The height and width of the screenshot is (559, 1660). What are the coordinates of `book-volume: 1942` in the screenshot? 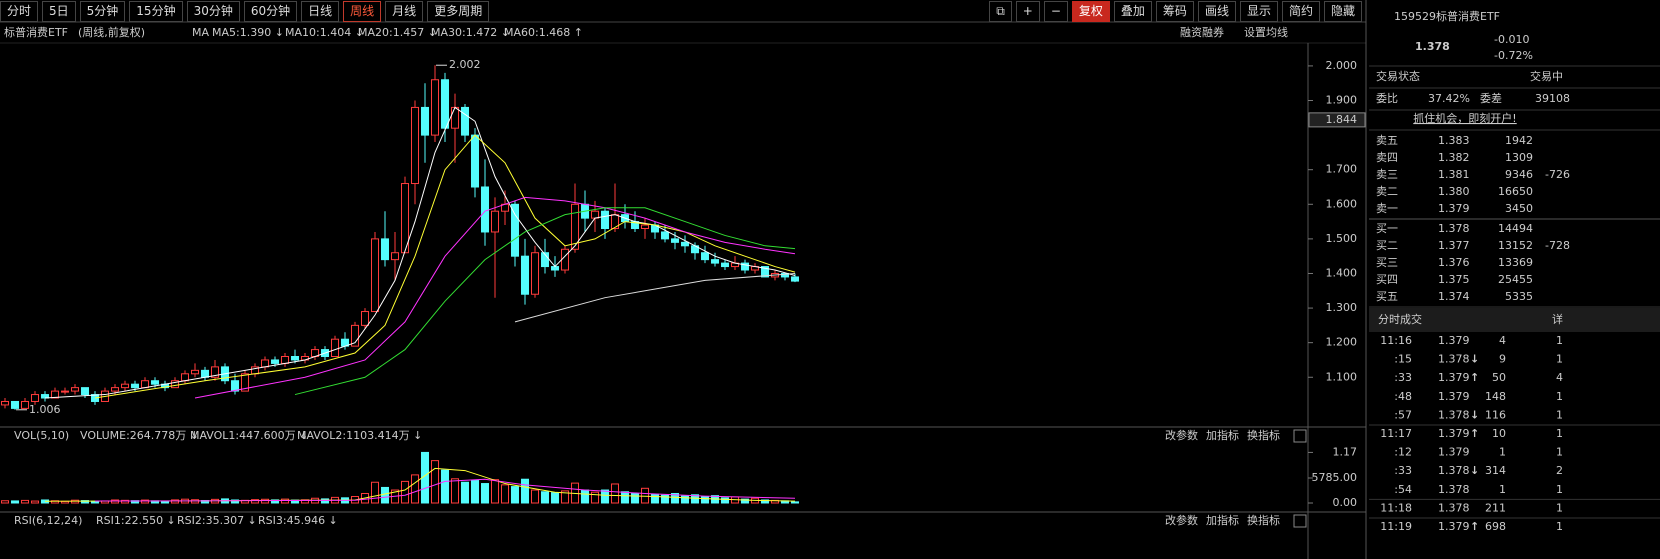 It's located at (1519, 140).